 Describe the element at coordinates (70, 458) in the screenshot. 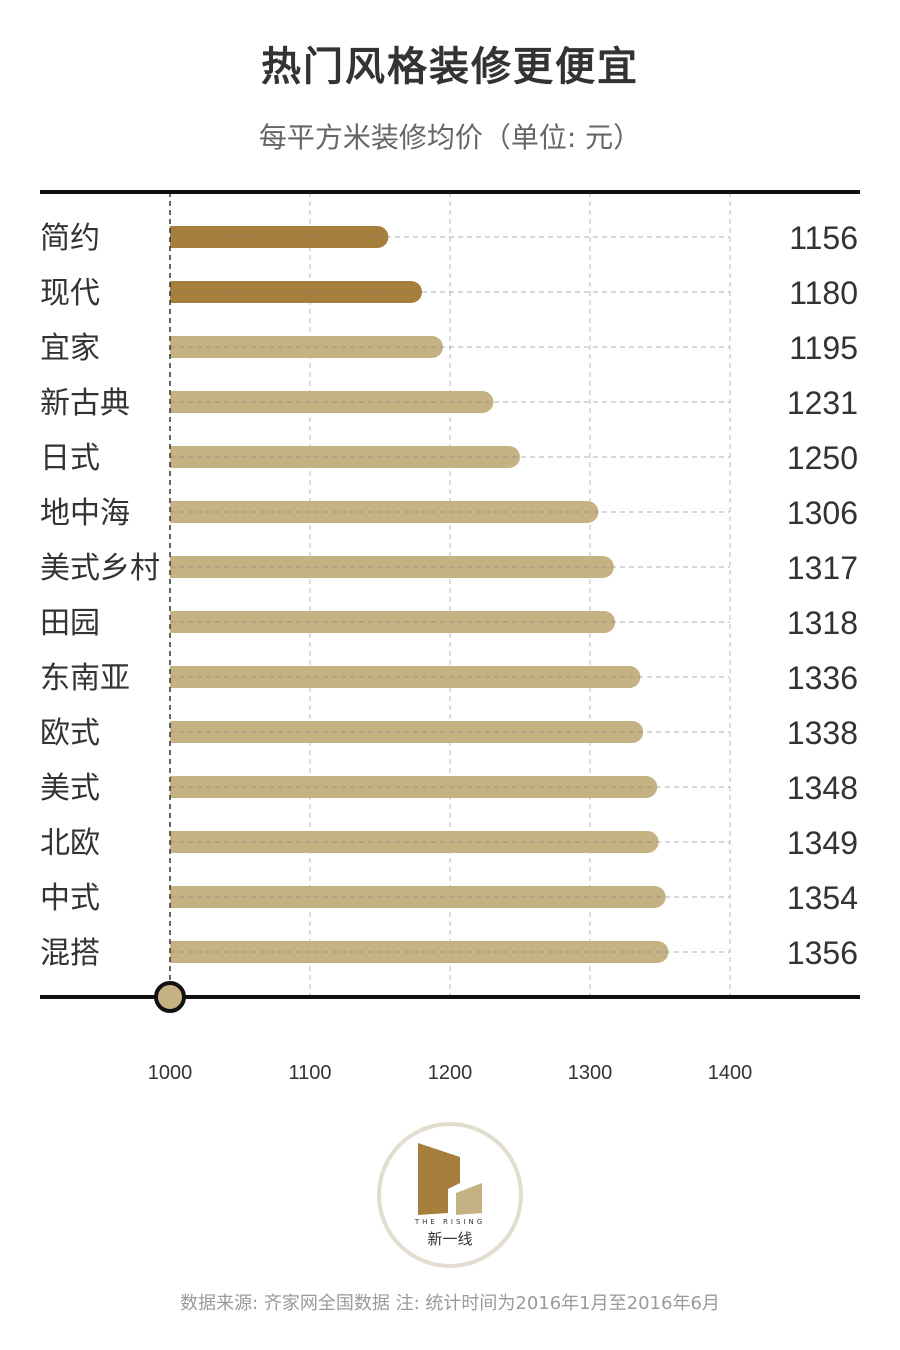

I see `category-label: 日式` at that location.